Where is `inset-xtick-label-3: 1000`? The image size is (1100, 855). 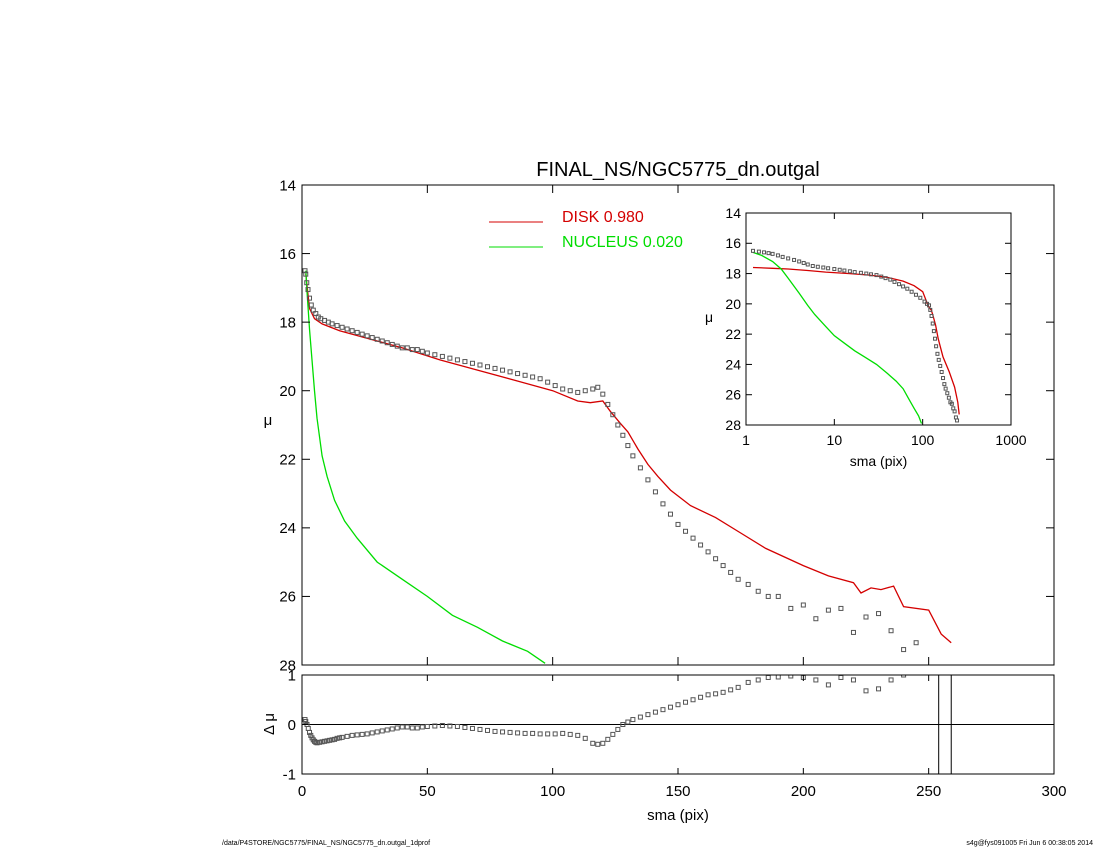 inset-xtick-label-3: 1000 is located at coordinates (1010, 440).